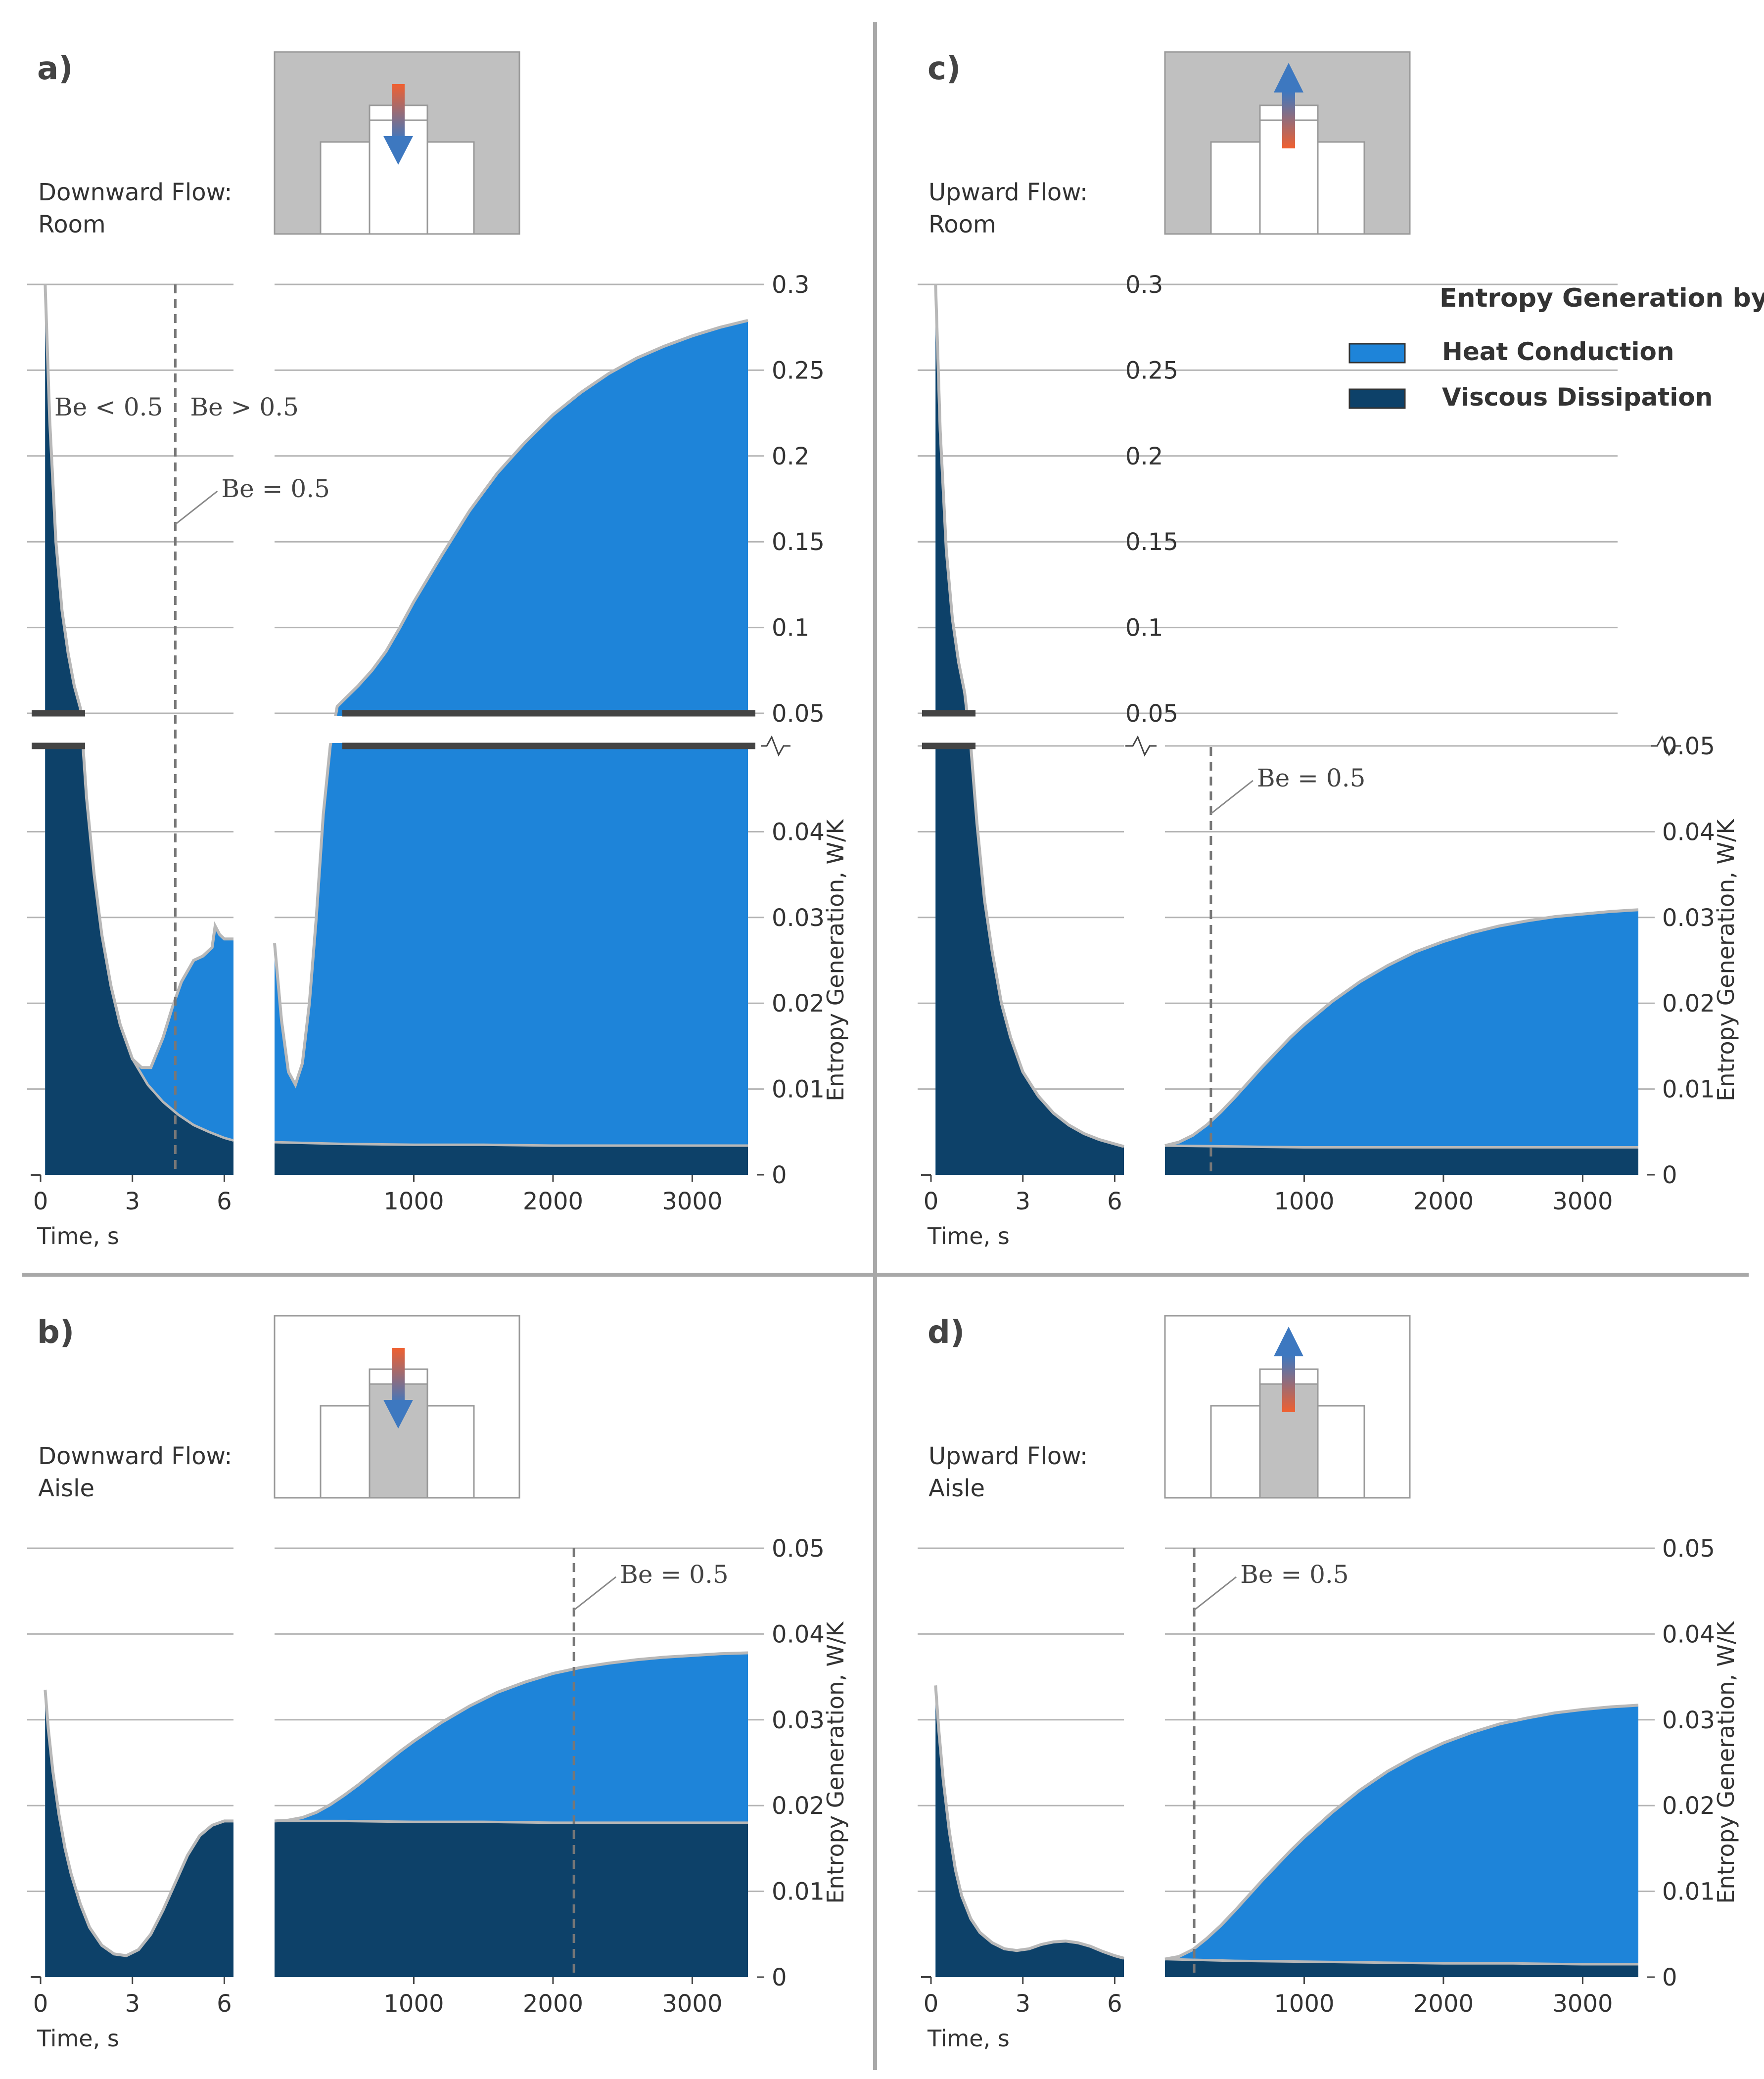 The width and height of the screenshot is (1764, 2079). What do you see at coordinates (1401, 1841) in the screenshot?
I see `heat-conduction-area-right` at bounding box center [1401, 1841].